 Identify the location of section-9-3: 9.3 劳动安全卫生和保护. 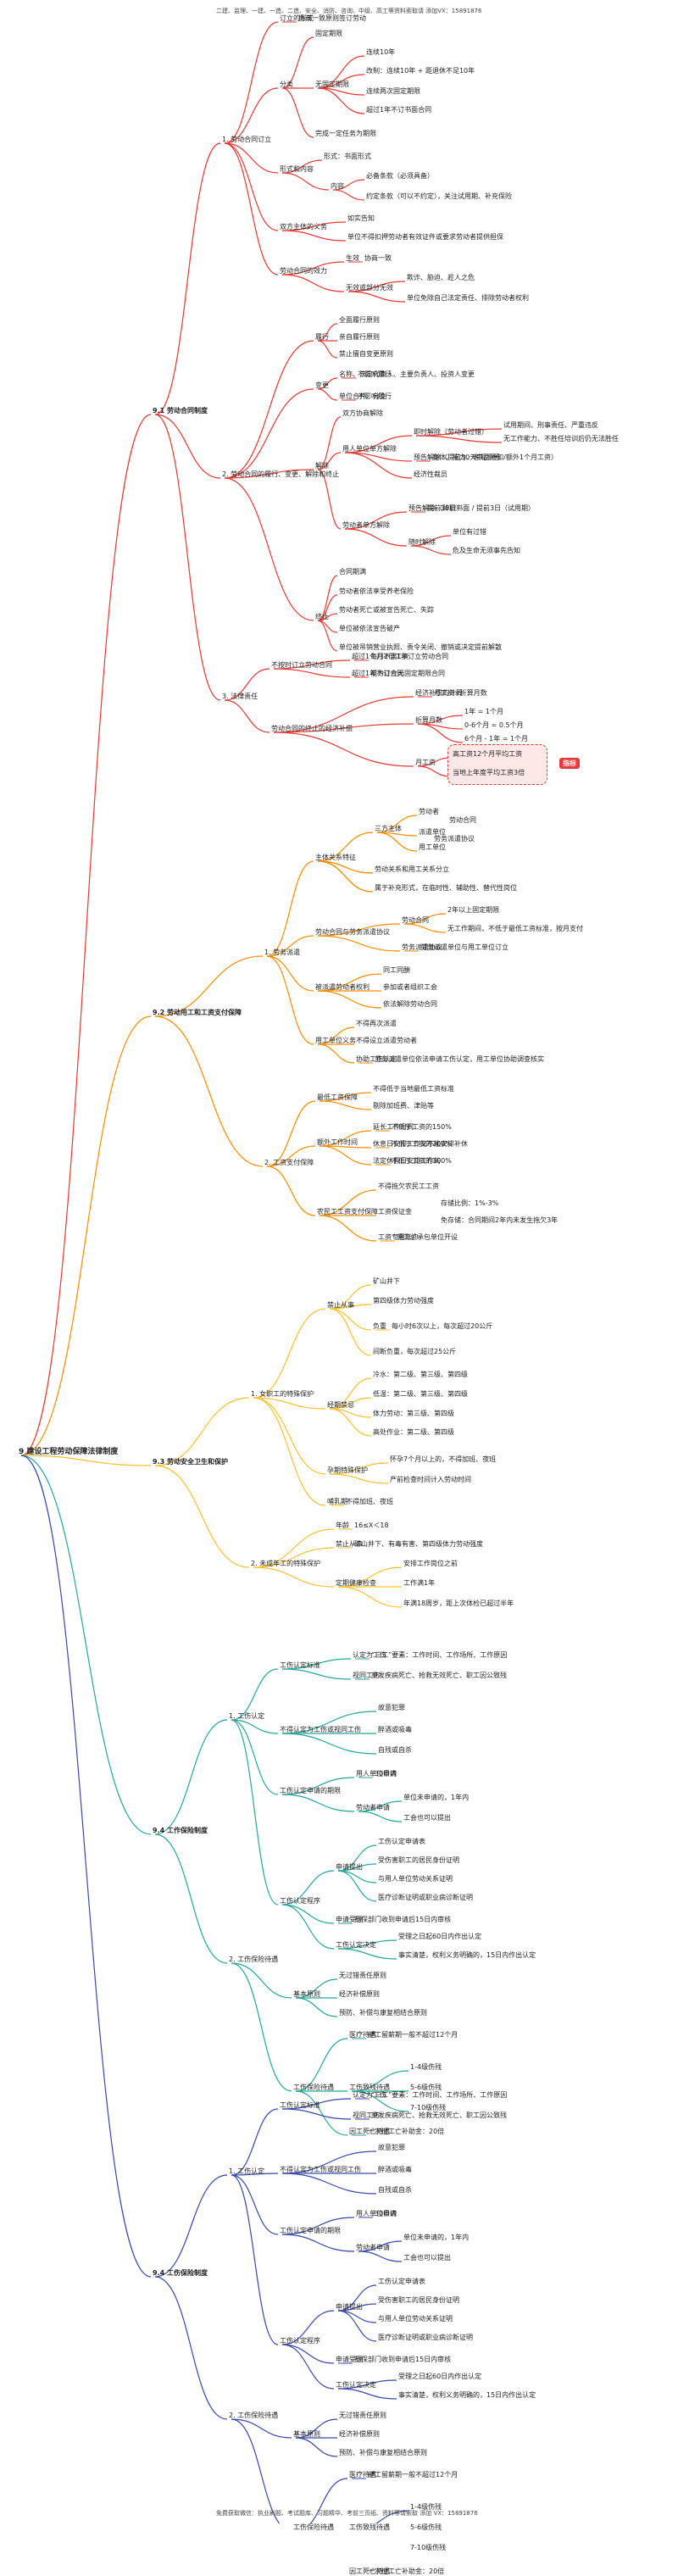
(190, 1462).